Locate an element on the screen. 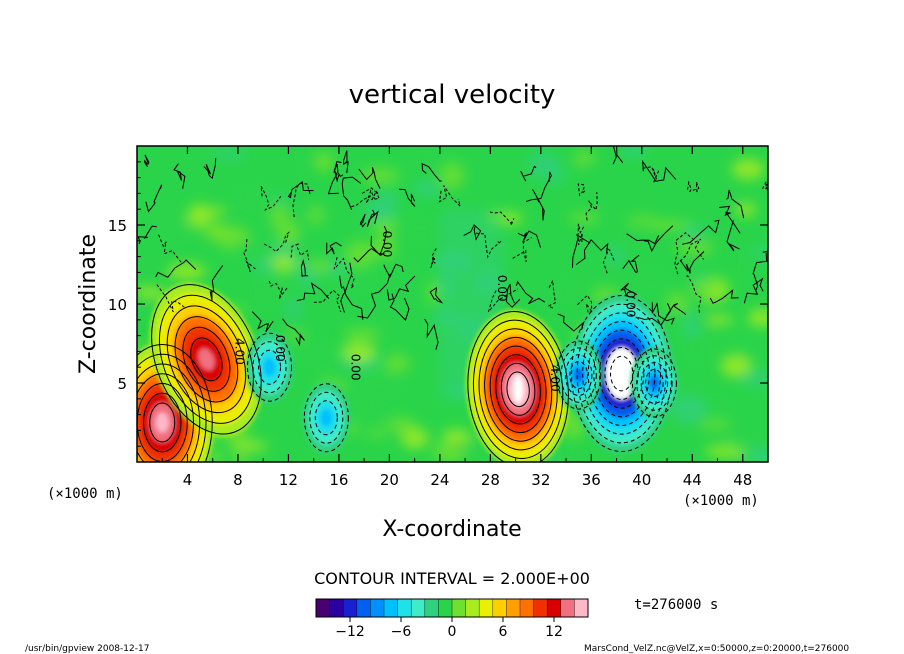 This screenshot has height=654, width=904. y-axis-label: Z-coordinate is located at coordinates (88, 304).